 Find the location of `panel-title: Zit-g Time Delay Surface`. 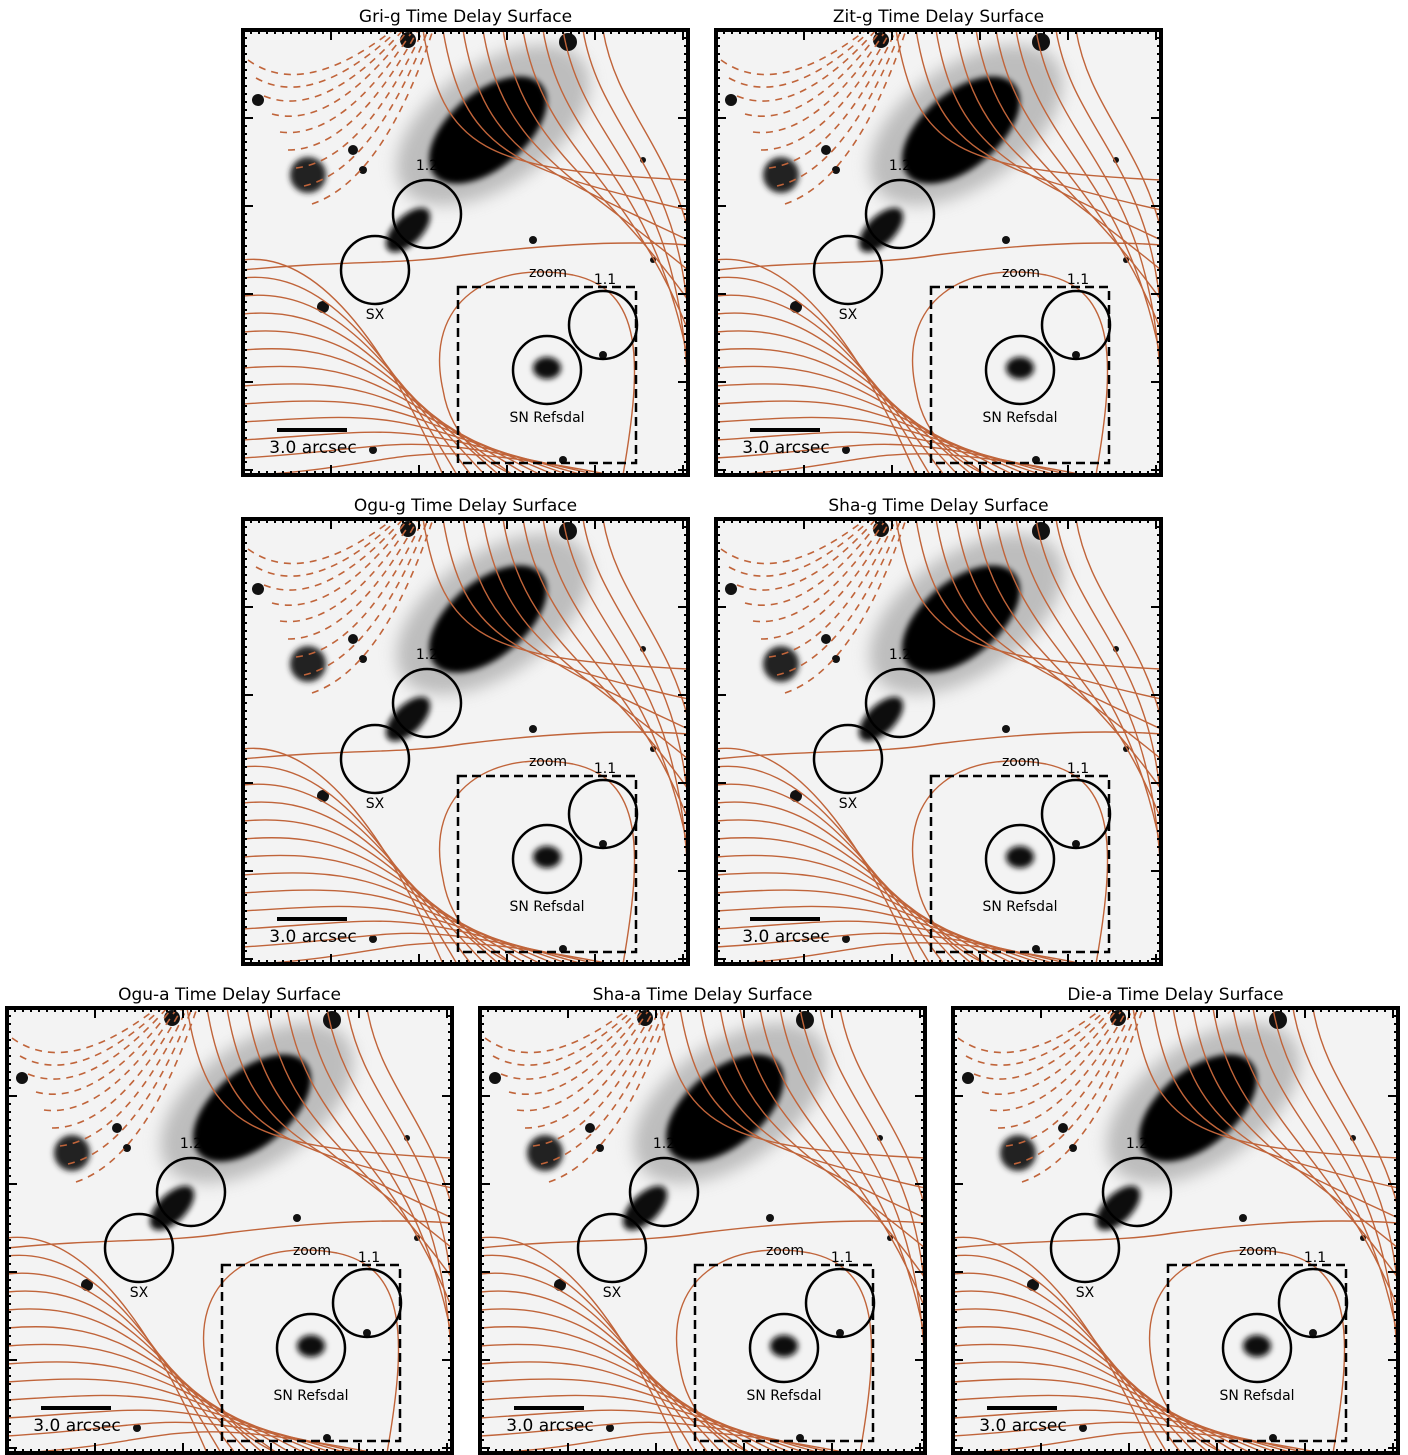

panel-title: Zit-g Time Delay Surface is located at coordinates (938, 17).